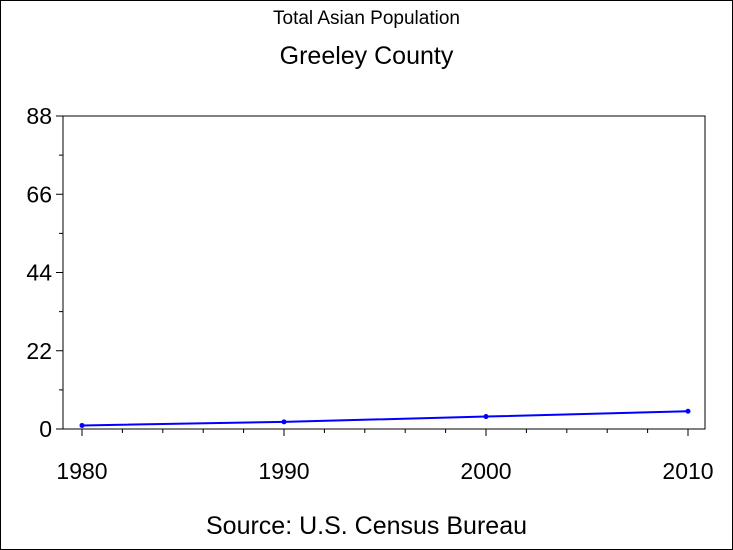  I want to click on y-tick-label: 44, so click(39, 273).